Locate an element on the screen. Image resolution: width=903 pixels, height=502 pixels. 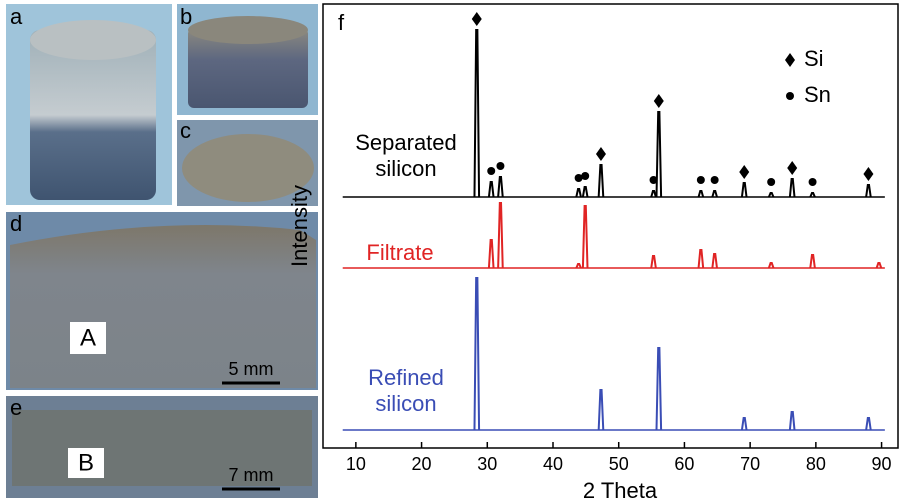
panel-label: b is located at coordinates (186, 16).